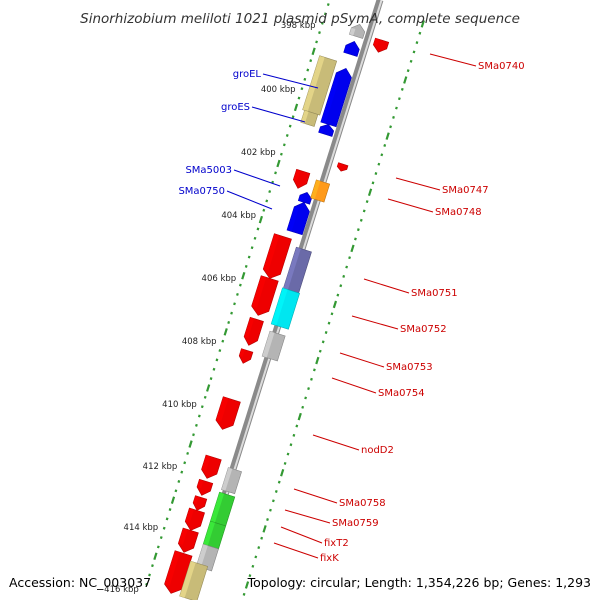  I want to click on gene-sma0759-red-shading, so click(189, 515).